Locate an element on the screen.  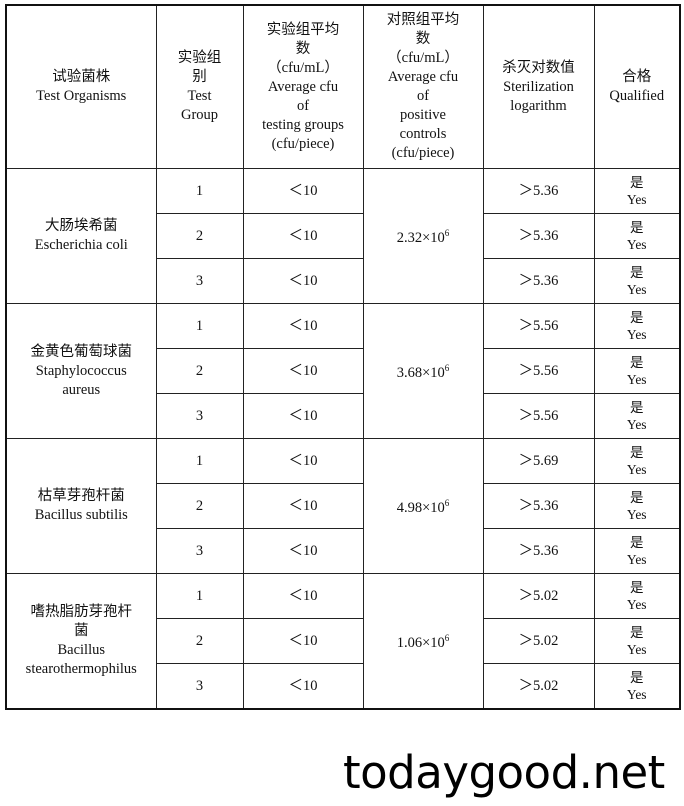
cell-line: logarithm is located at coordinates (538, 105).